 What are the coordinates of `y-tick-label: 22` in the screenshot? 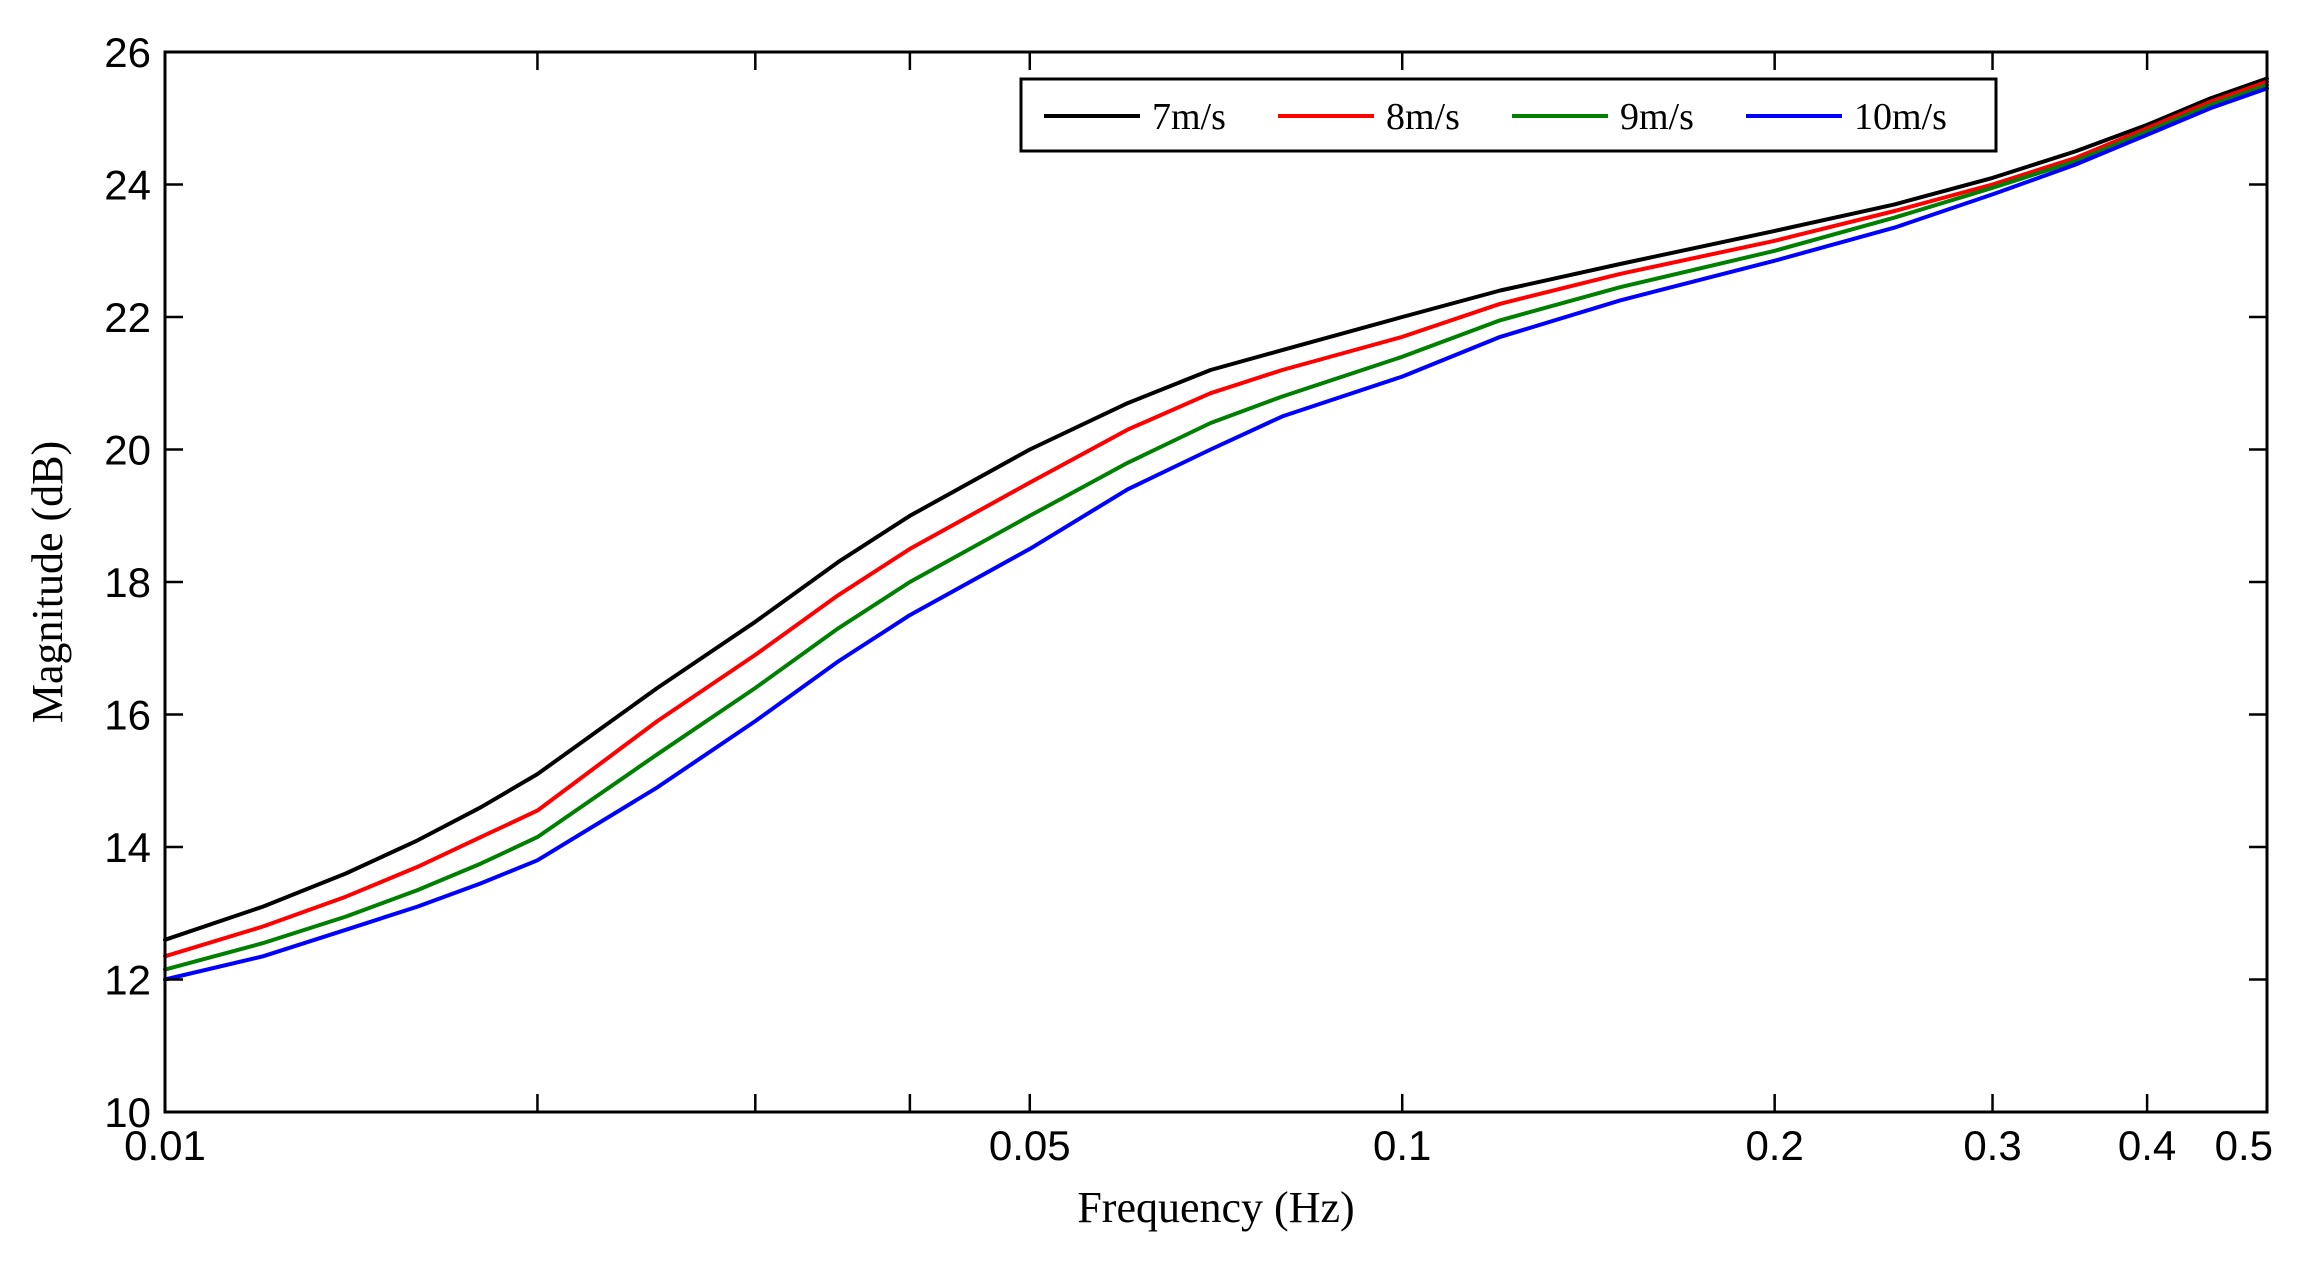 It's located at (127, 317).